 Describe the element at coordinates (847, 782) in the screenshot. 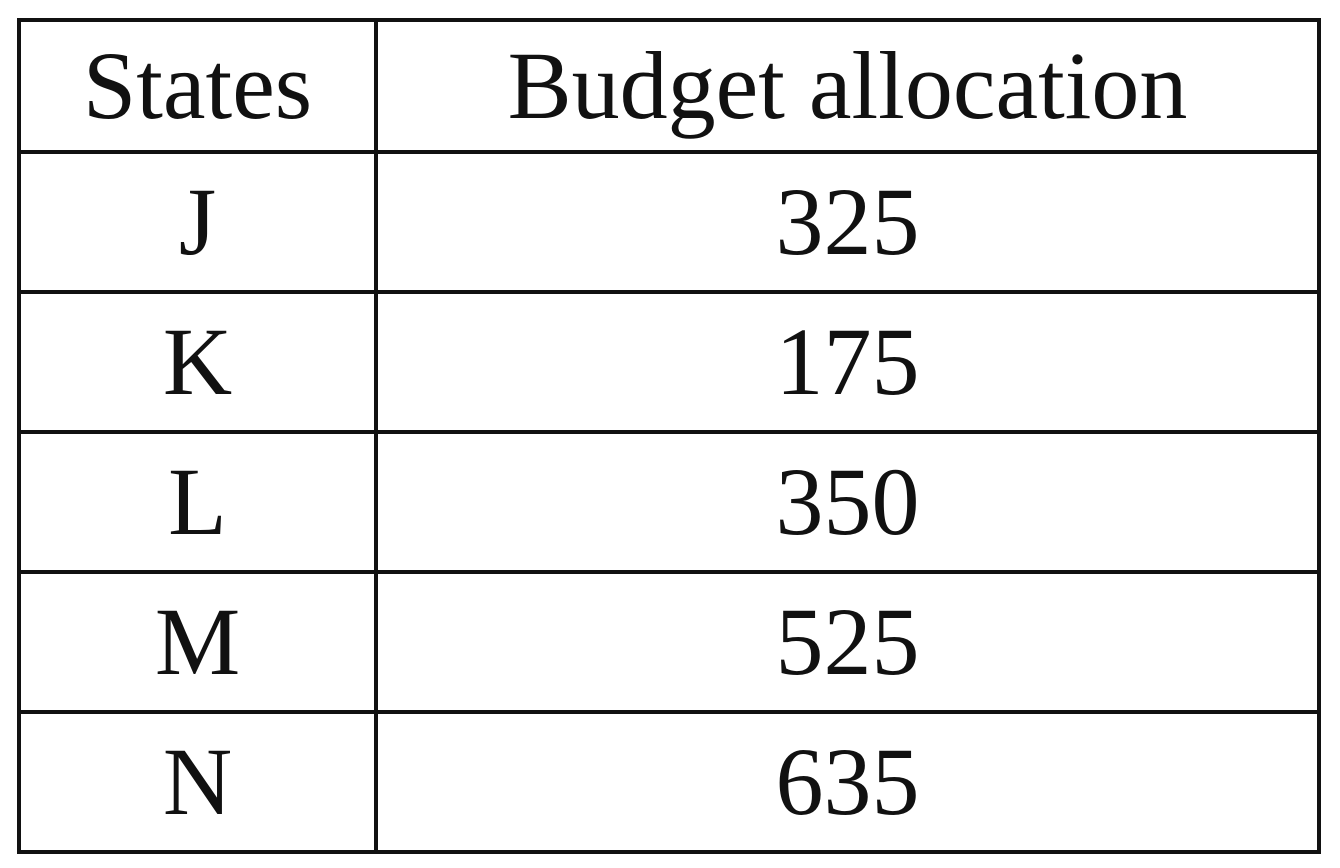

I see `budget-cell: 635` at that location.